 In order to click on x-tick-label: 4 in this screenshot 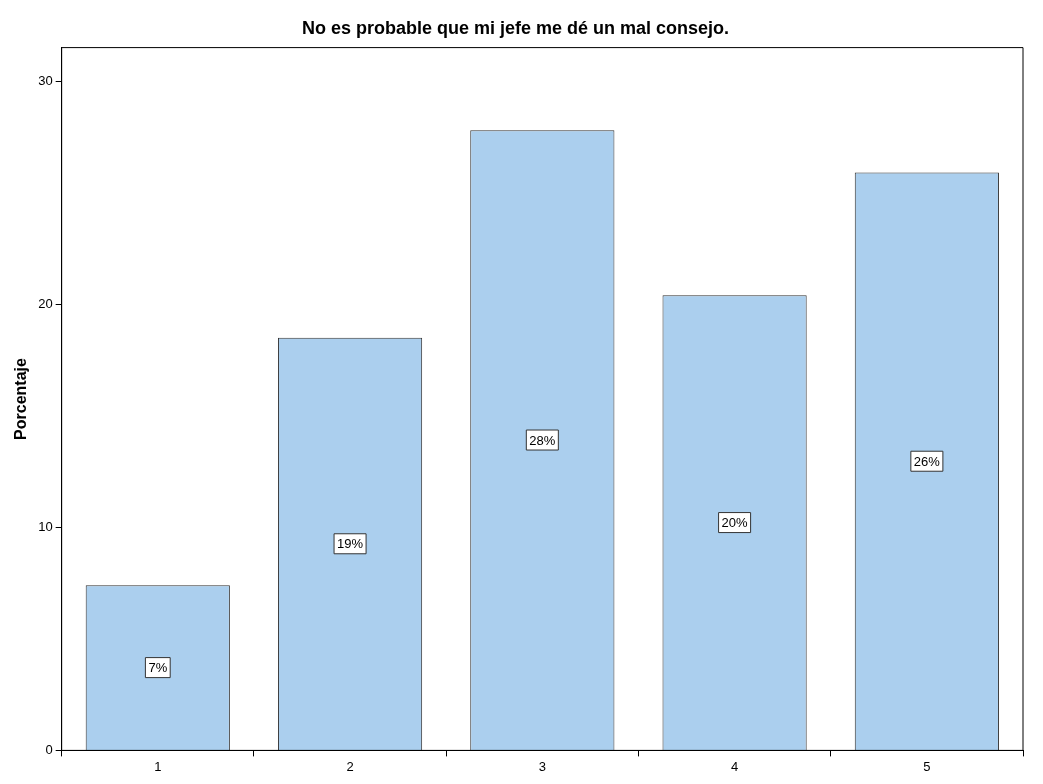, I will do `click(734, 766)`.